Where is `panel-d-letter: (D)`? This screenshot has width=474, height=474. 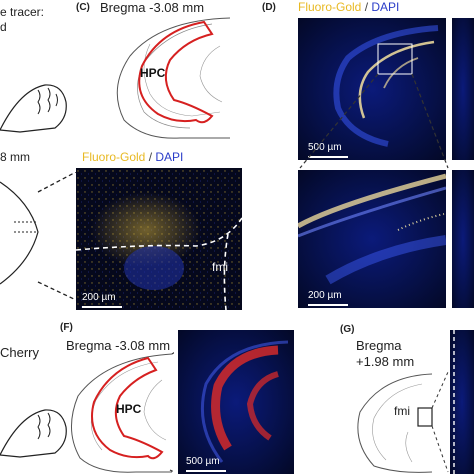 panel-d-letter: (D) is located at coordinates (269, 7).